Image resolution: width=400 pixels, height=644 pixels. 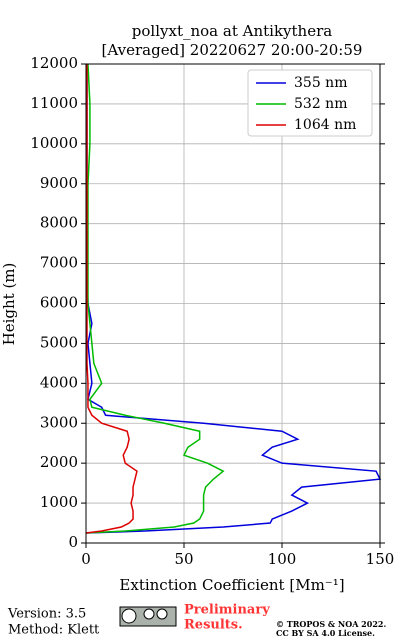 I want to click on y-tick-label: 4000, so click(x=59, y=382).